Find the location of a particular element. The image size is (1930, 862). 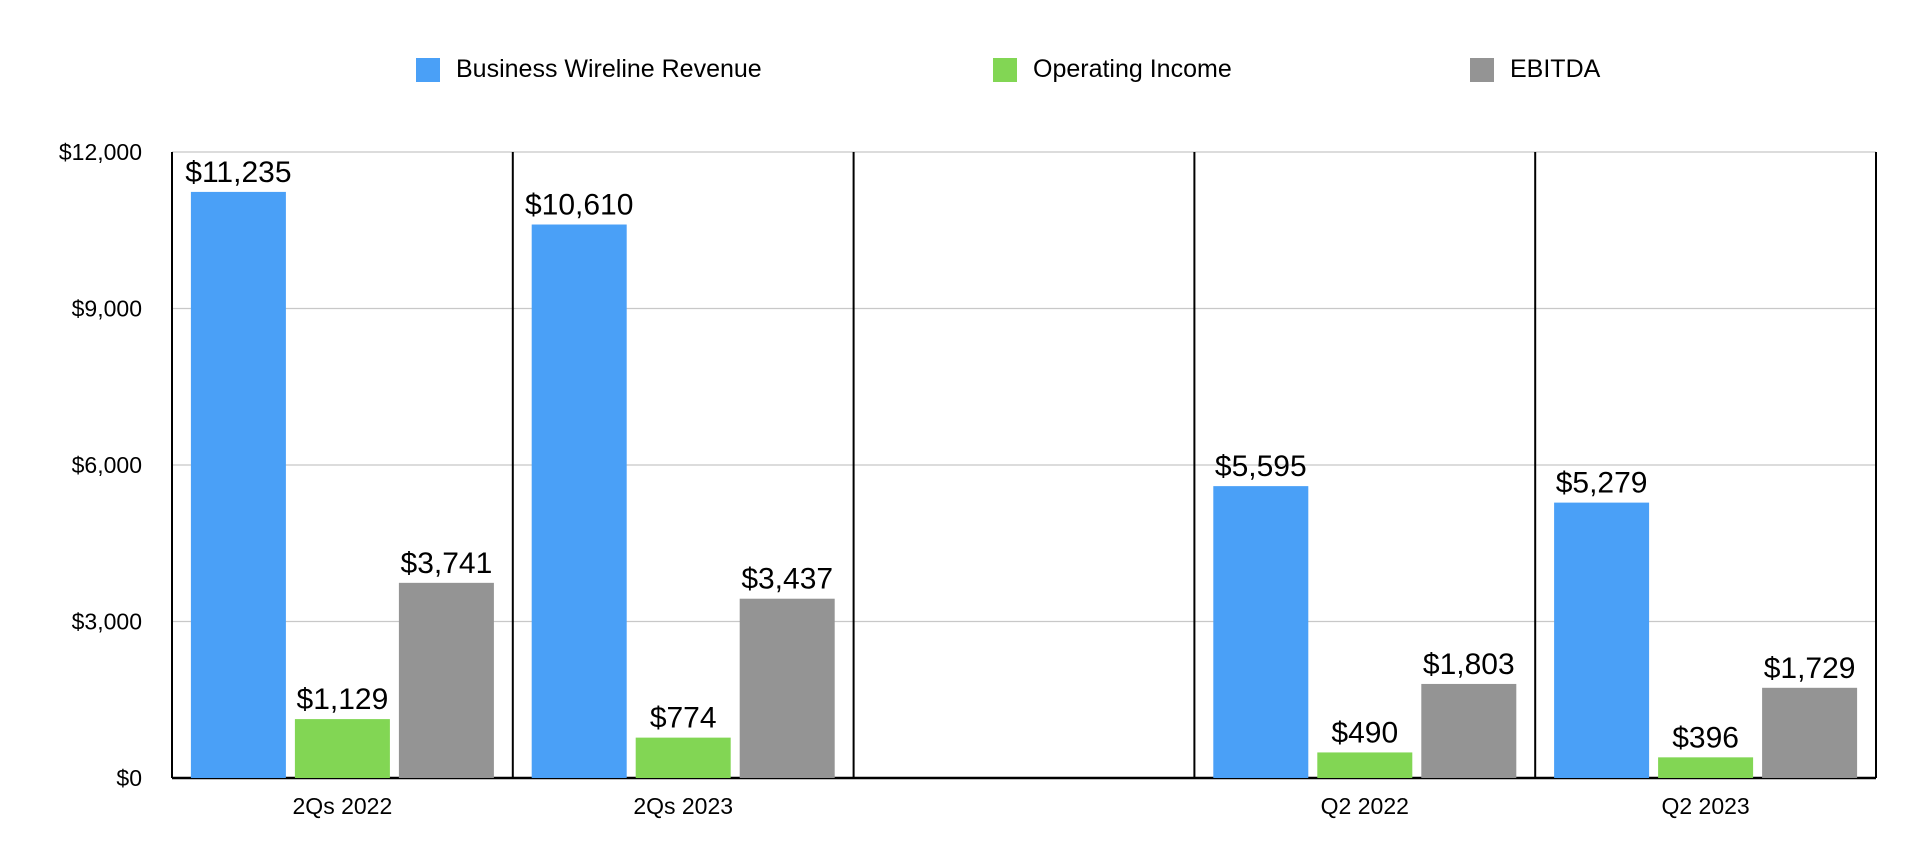

y-tick-label: $0 is located at coordinates (129, 778).